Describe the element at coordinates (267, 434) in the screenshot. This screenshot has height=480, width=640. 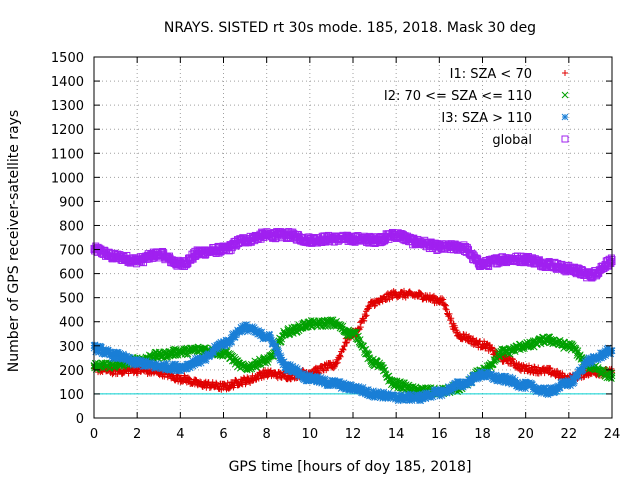
I see `x-tick-label: 8` at that location.